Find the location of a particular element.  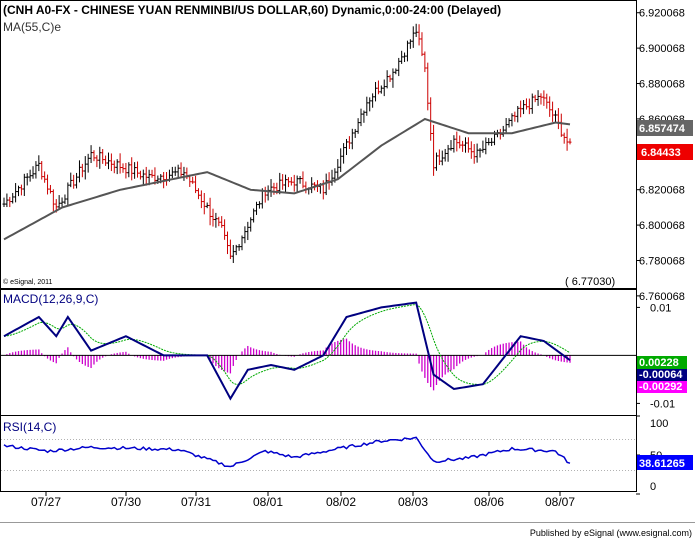

price-axis-label: 6.920068 is located at coordinates (662, 14).